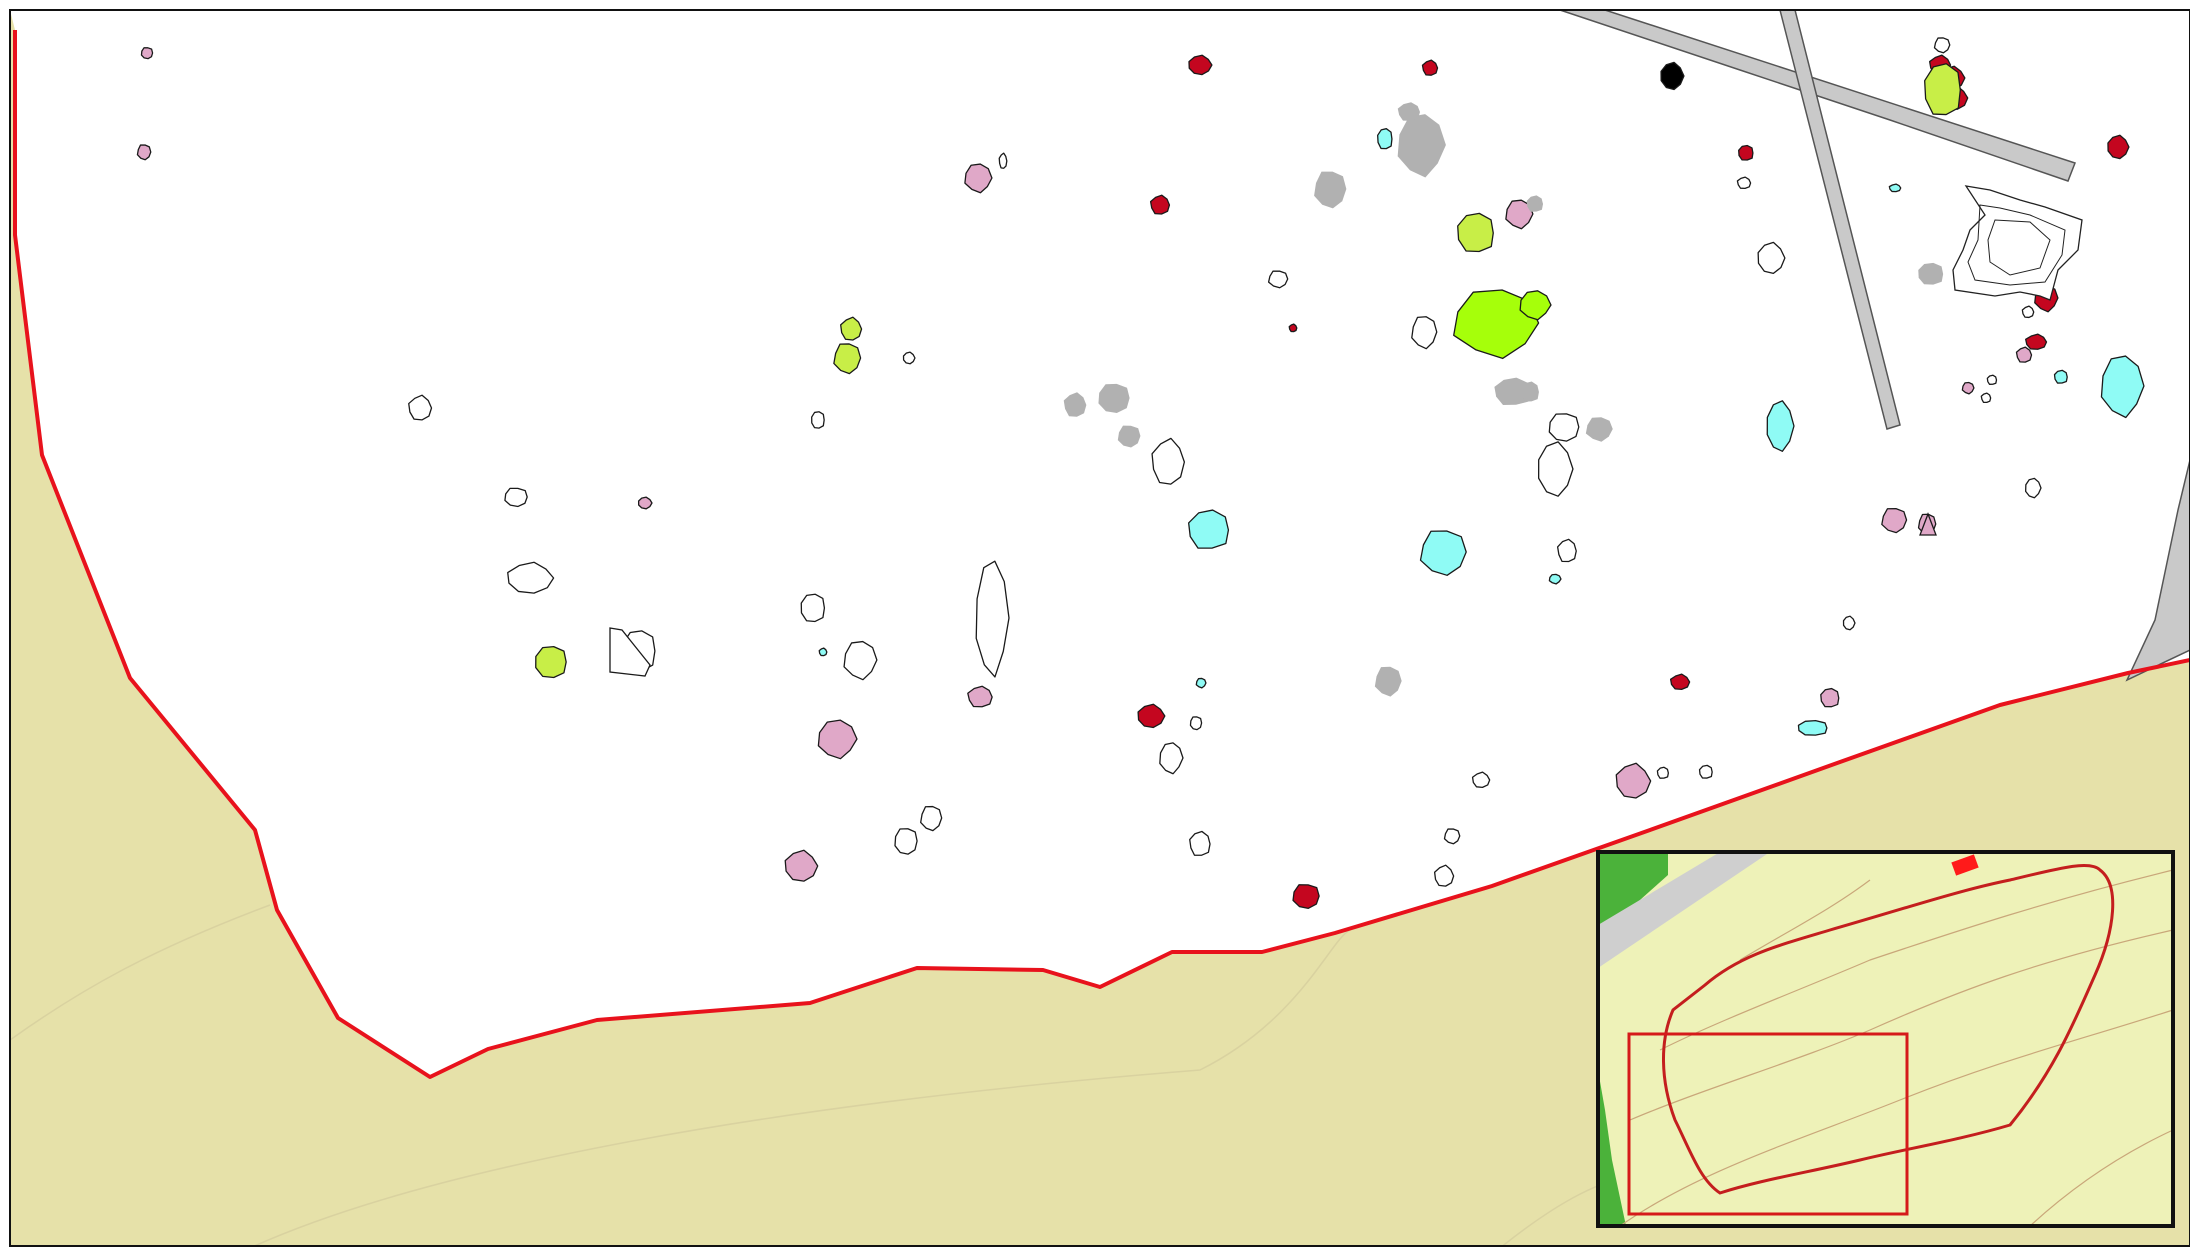 Image resolution: width=2190 pixels, height=1248 pixels. I want to click on inset-border, so click(1885, 1039).